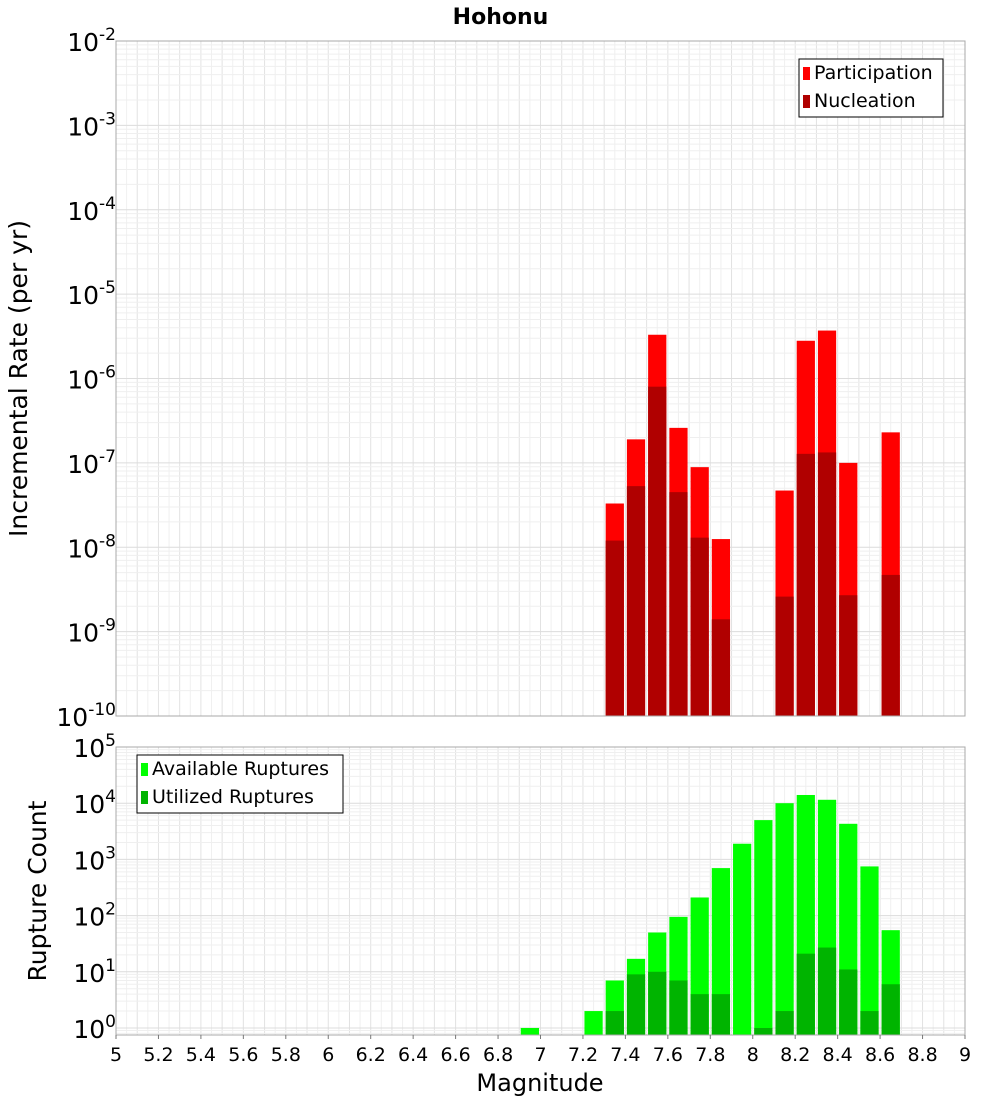 The height and width of the screenshot is (1104, 1000). Describe the element at coordinates (286, 1055) in the screenshot. I see `x-tick-label: 5.8` at that location.